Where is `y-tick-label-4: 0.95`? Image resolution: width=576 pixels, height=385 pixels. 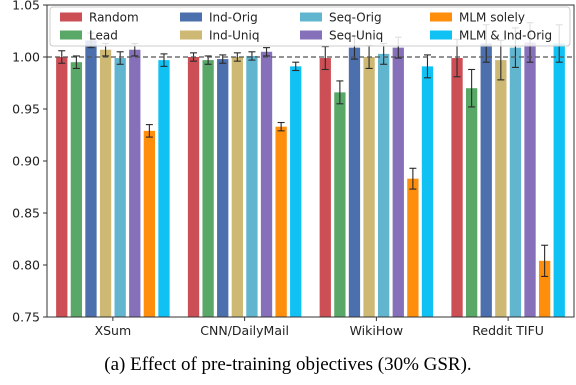 y-tick-label-4: 0.95 is located at coordinates (26, 109).